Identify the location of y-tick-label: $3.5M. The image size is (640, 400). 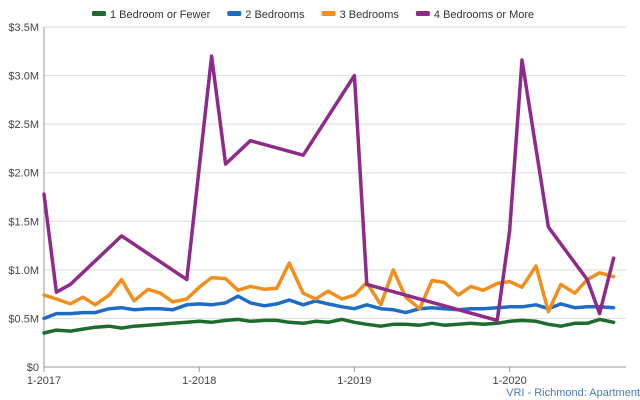
(23, 28).